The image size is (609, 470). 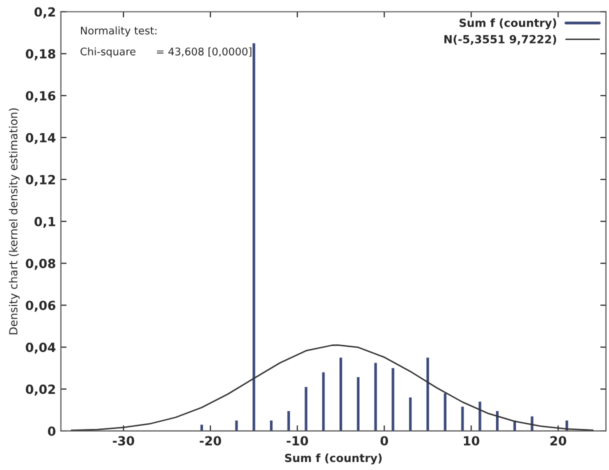 I want to click on x-tick-label: -20, so click(x=211, y=441).